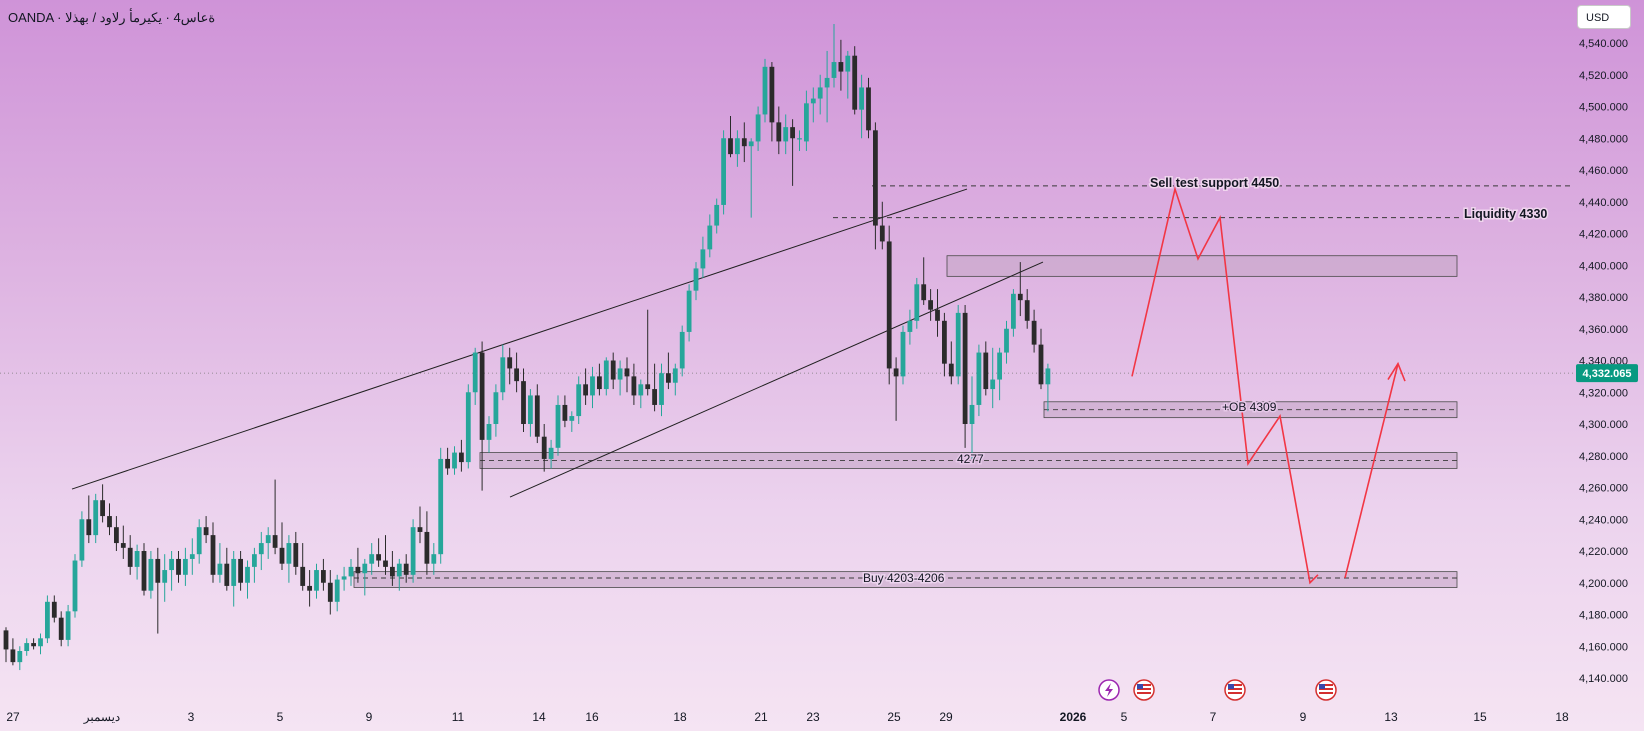  What do you see at coordinates (1603, 44) in the screenshot?
I see `y-tick-label: 4,540.000` at bounding box center [1603, 44].